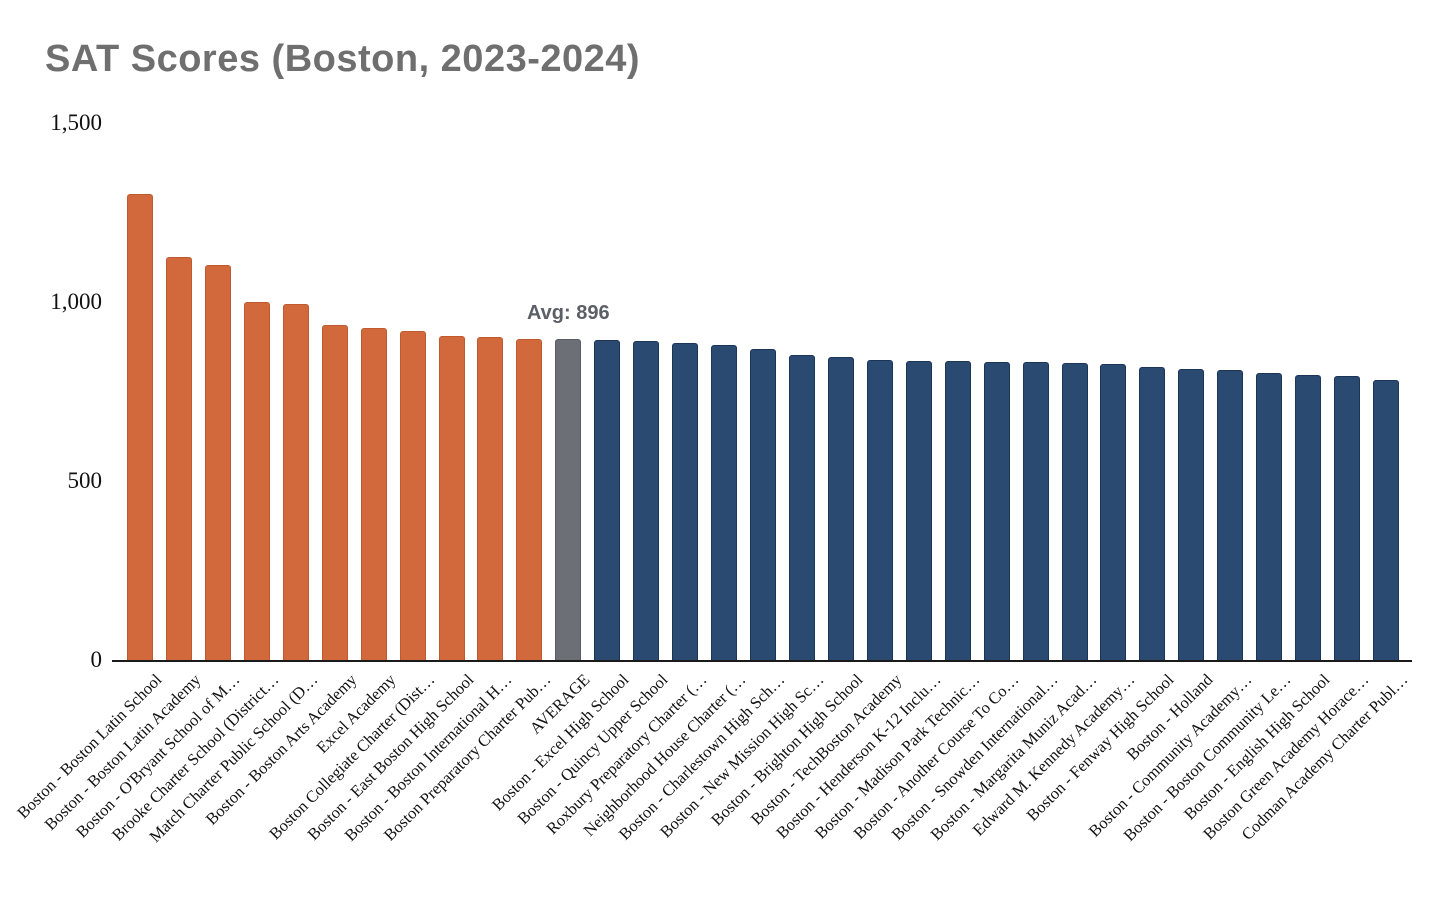  What do you see at coordinates (76, 301) in the screenshot?
I see `y-tick-label: 1,000` at bounding box center [76, 301].